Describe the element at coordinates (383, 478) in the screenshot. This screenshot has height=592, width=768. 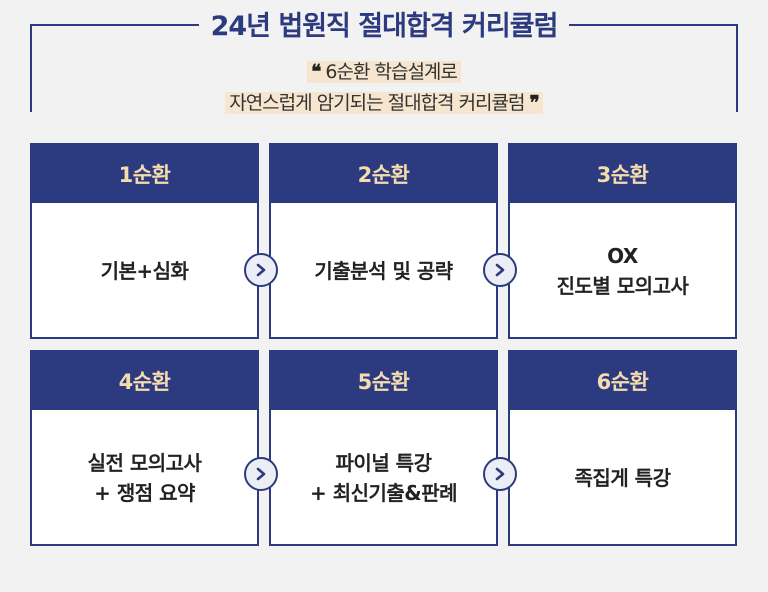
I see `cycle-content: 파이널 특강 + 최신기출&판례` at that location.